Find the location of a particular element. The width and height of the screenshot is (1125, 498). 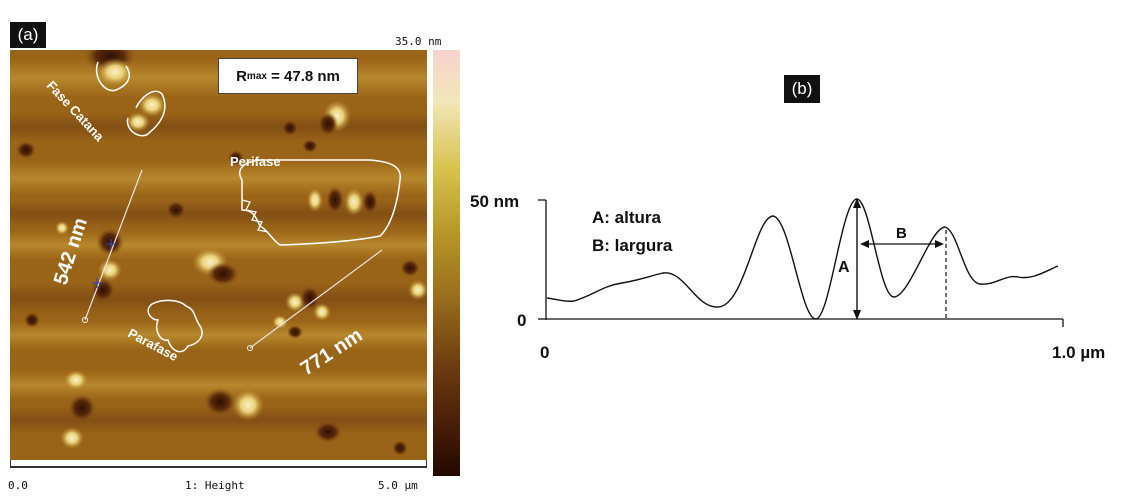

legend-largura: B: largura is located at coordinates (632, 245).